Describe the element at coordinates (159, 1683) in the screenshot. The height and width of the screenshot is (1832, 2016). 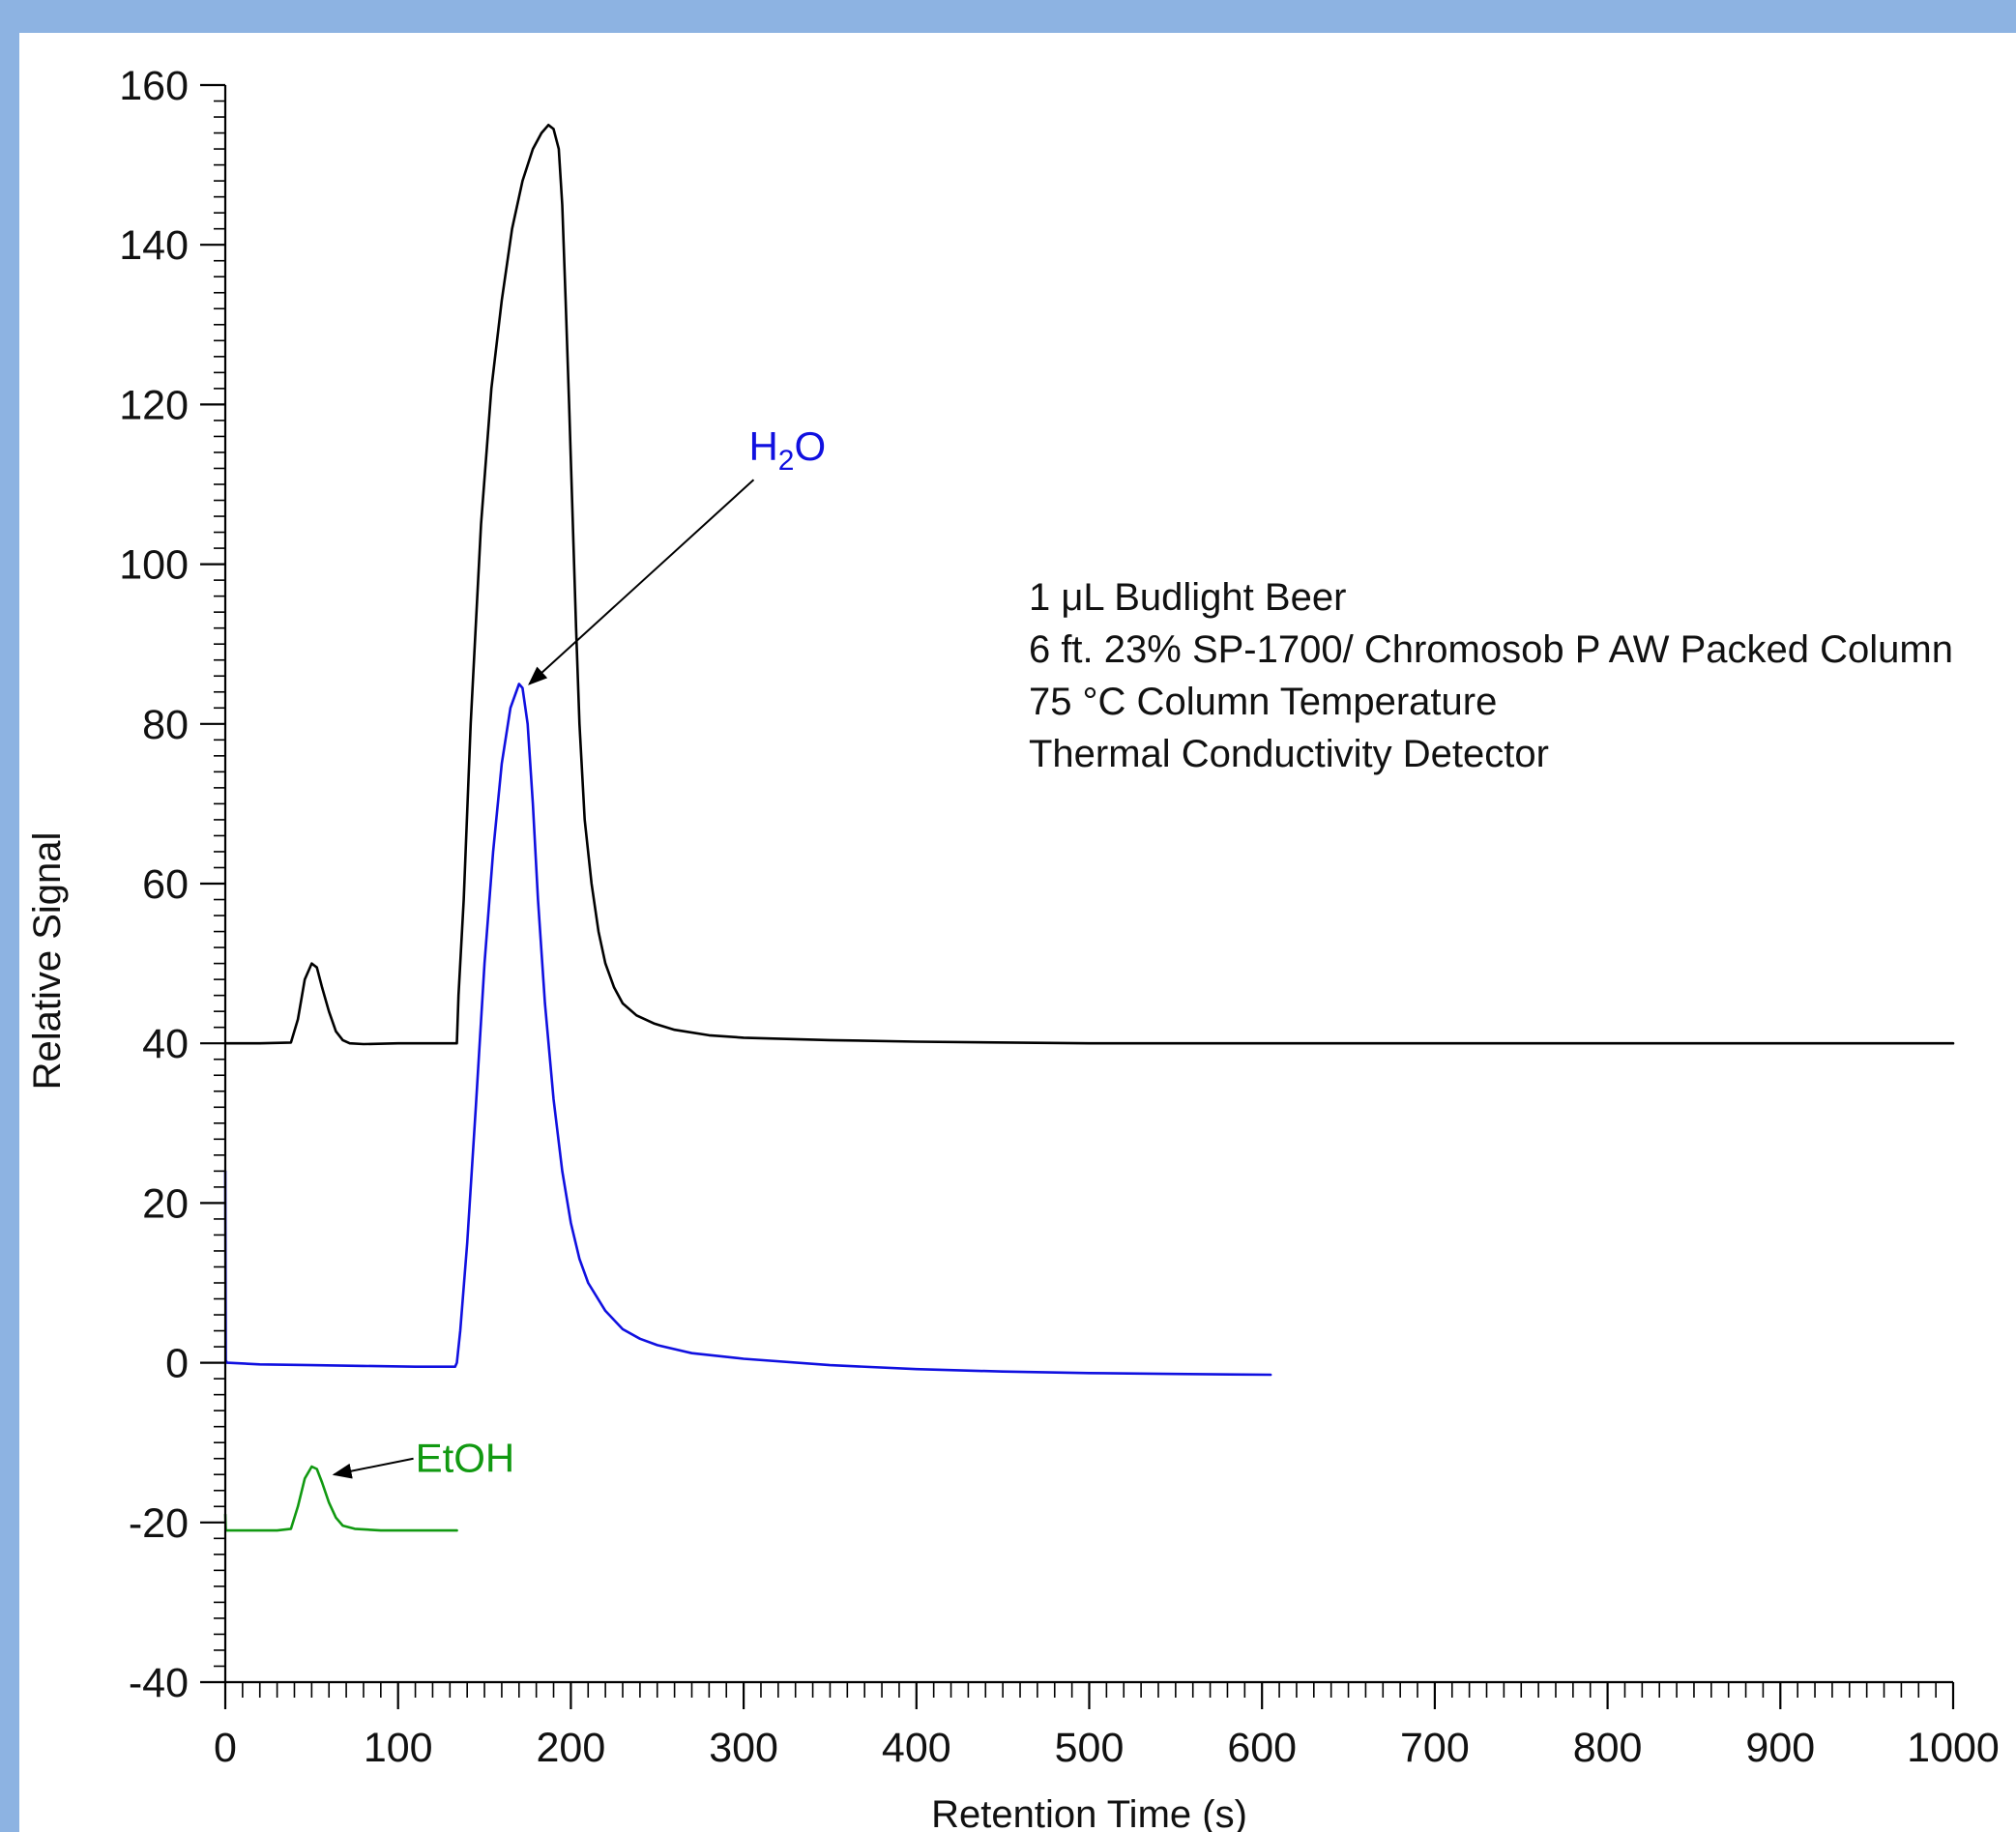
I see `y-tick-label: -40` at that location.